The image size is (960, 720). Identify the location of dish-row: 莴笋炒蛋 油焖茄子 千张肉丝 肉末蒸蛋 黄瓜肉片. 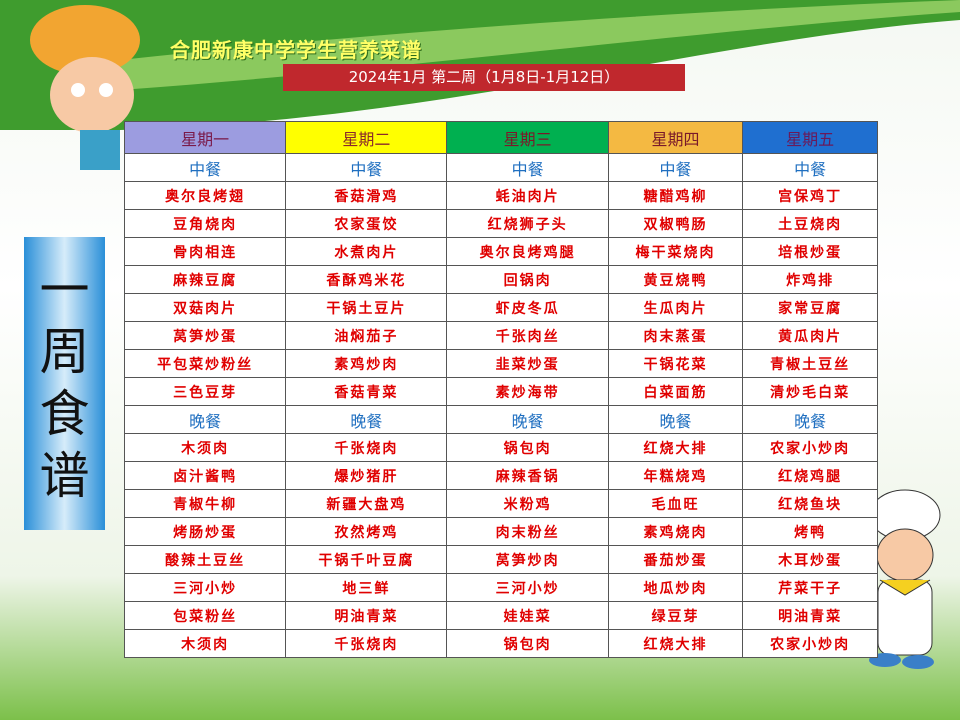
(500, 335).